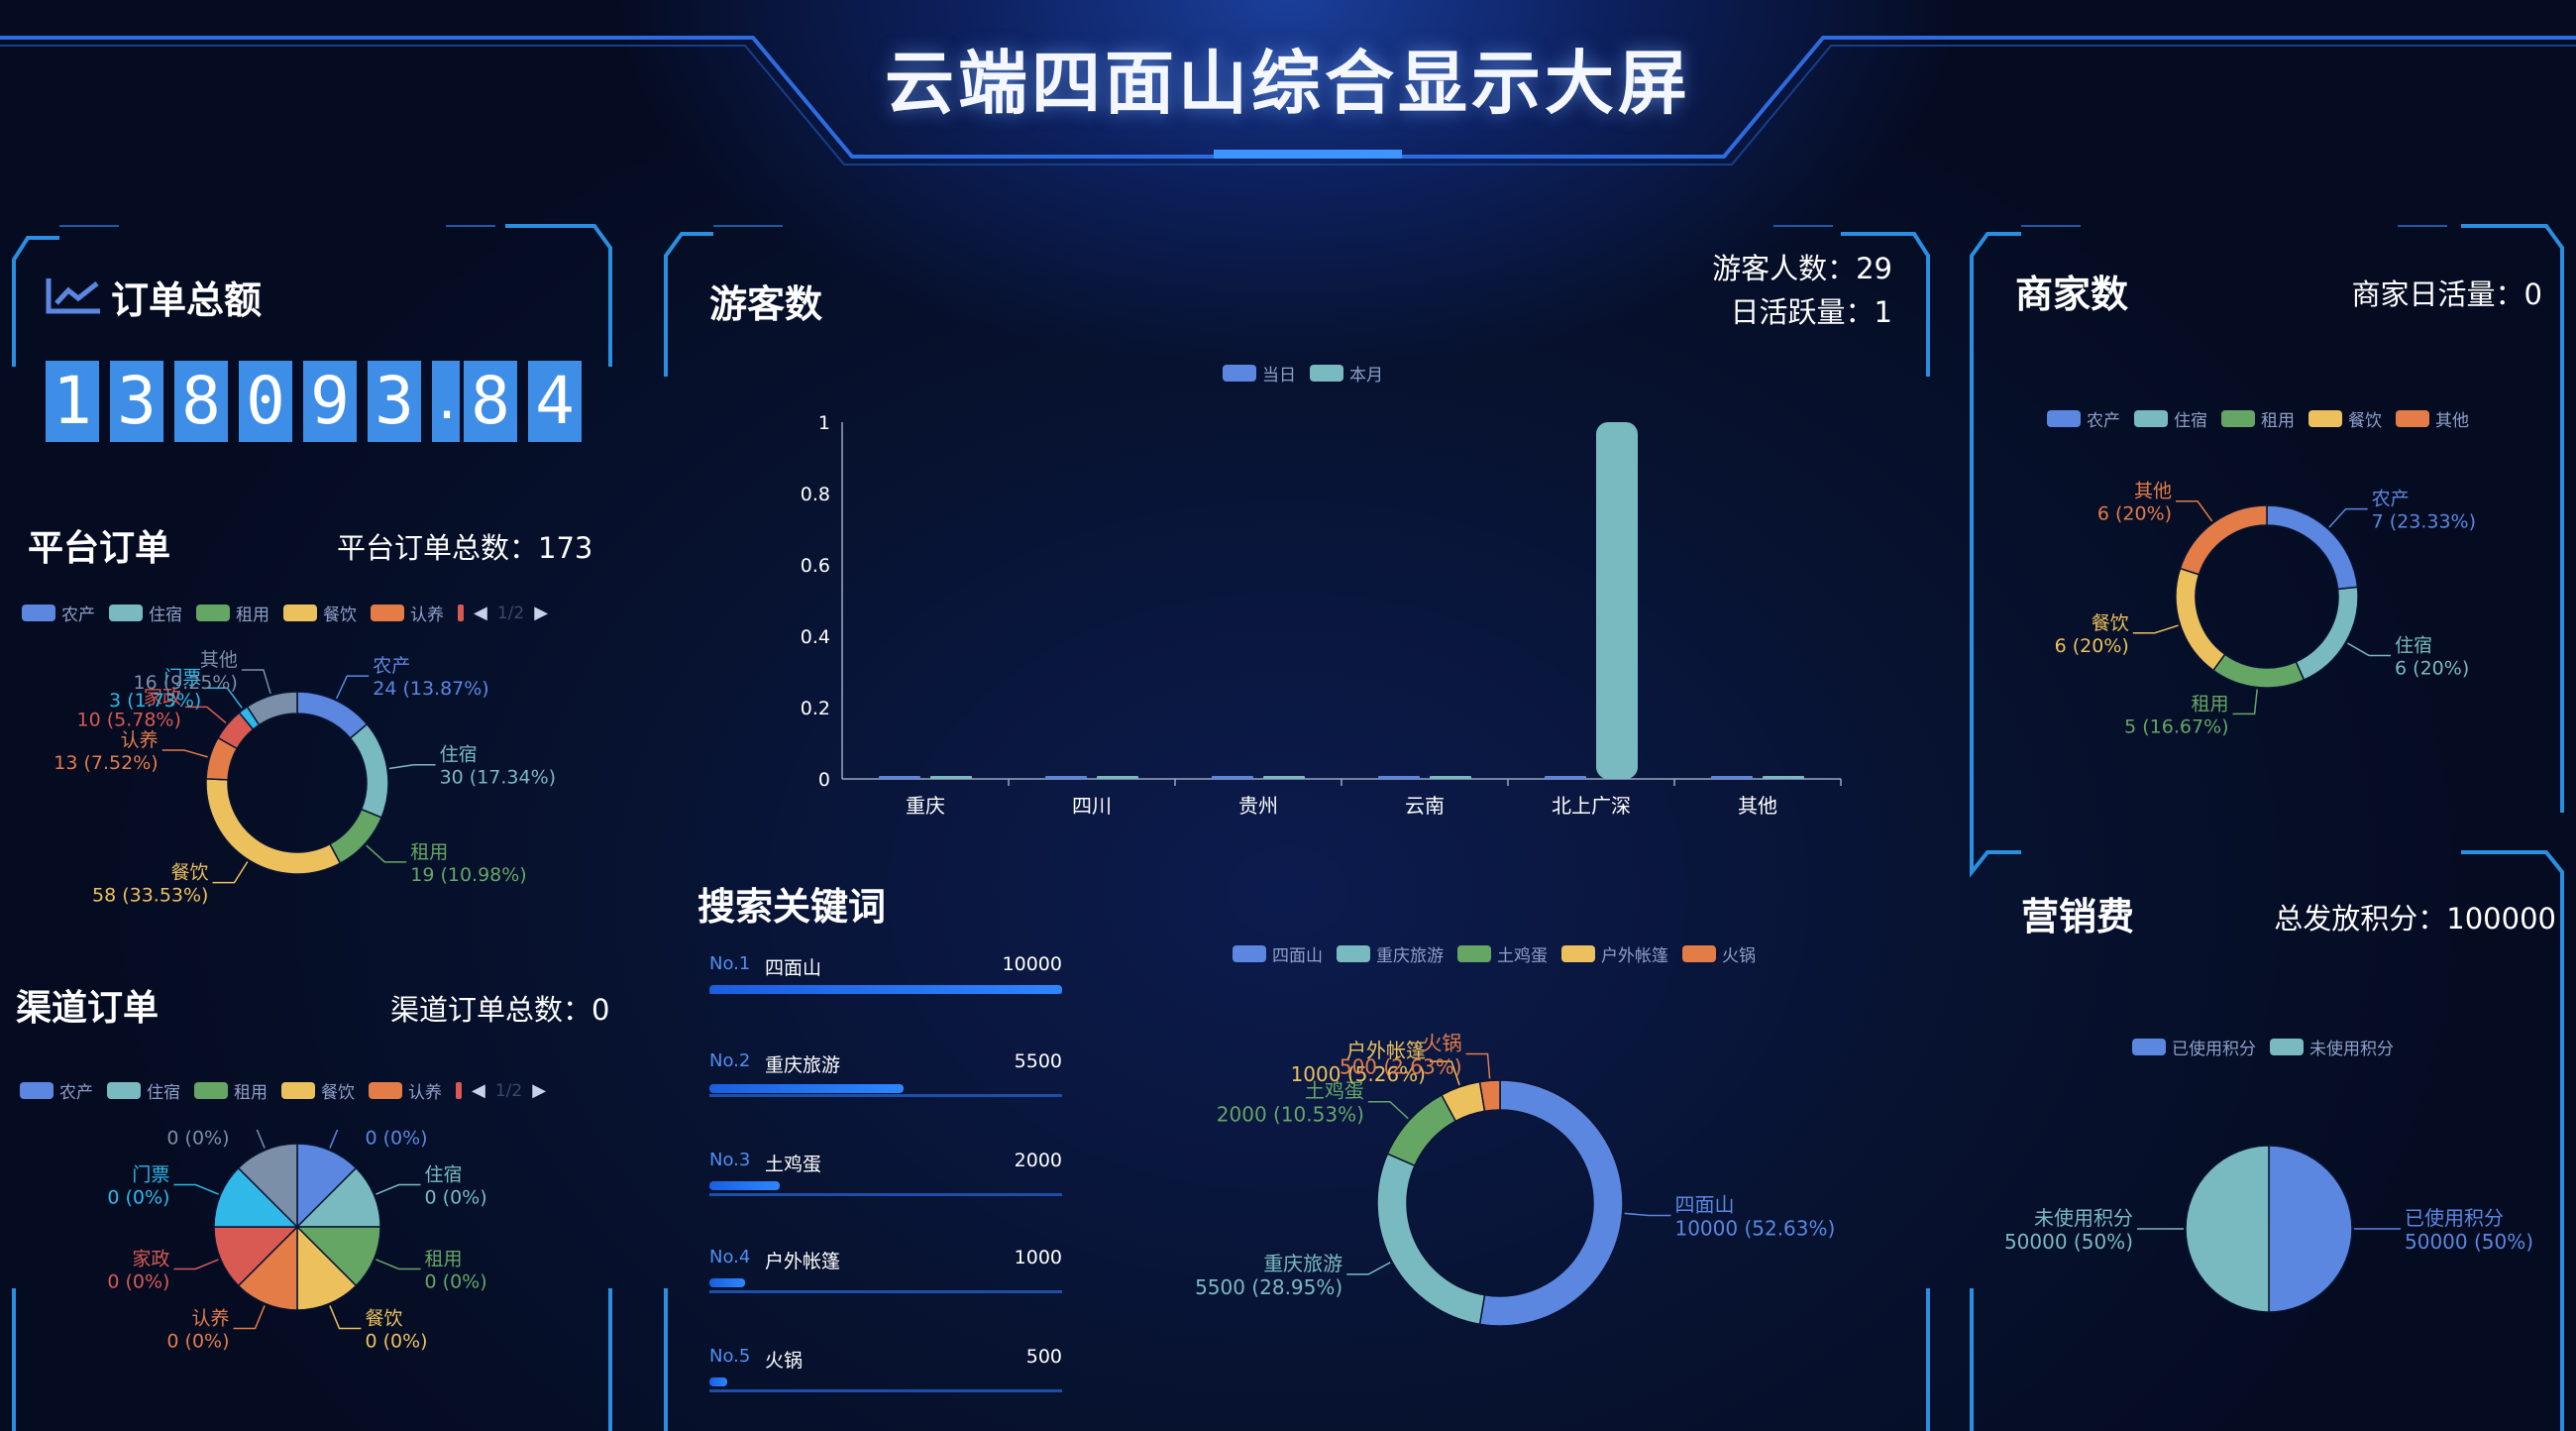  What do you see at coordinates (2455, 1218) in the screenshot?
I see `pie-label-name: 已使用积分` at bounding box center [2455, 1218].